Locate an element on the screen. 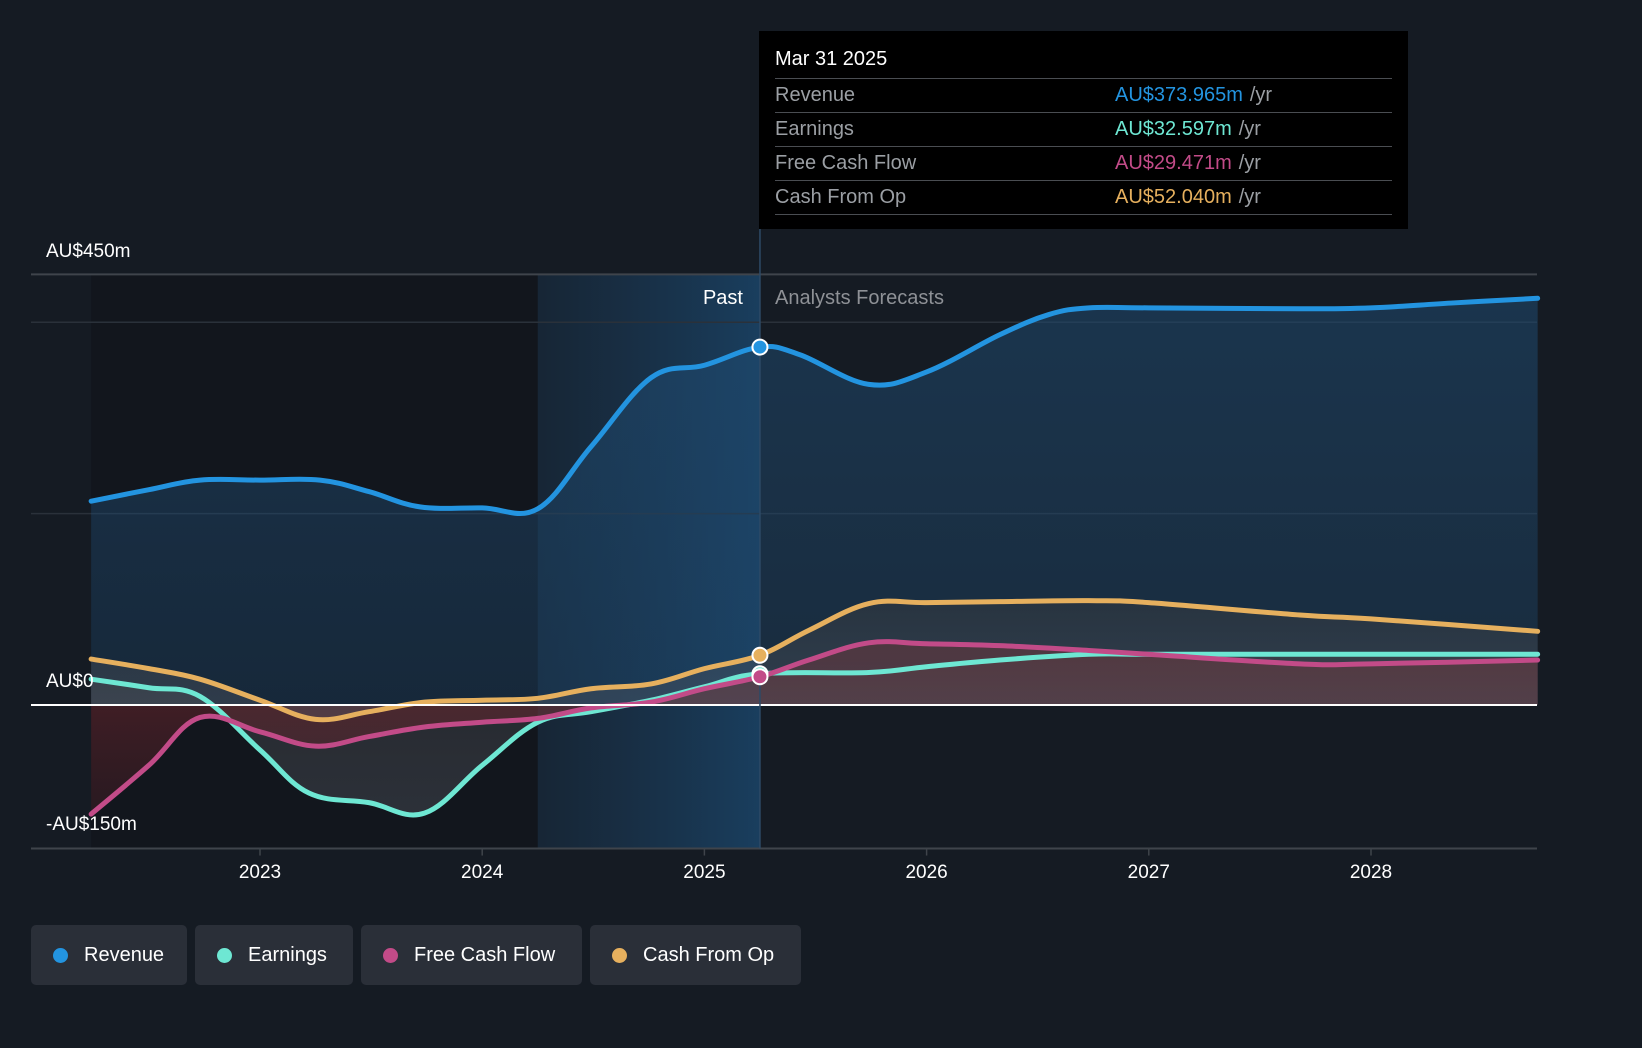  earnings-dot-icon is located at coordinates (224, 955).